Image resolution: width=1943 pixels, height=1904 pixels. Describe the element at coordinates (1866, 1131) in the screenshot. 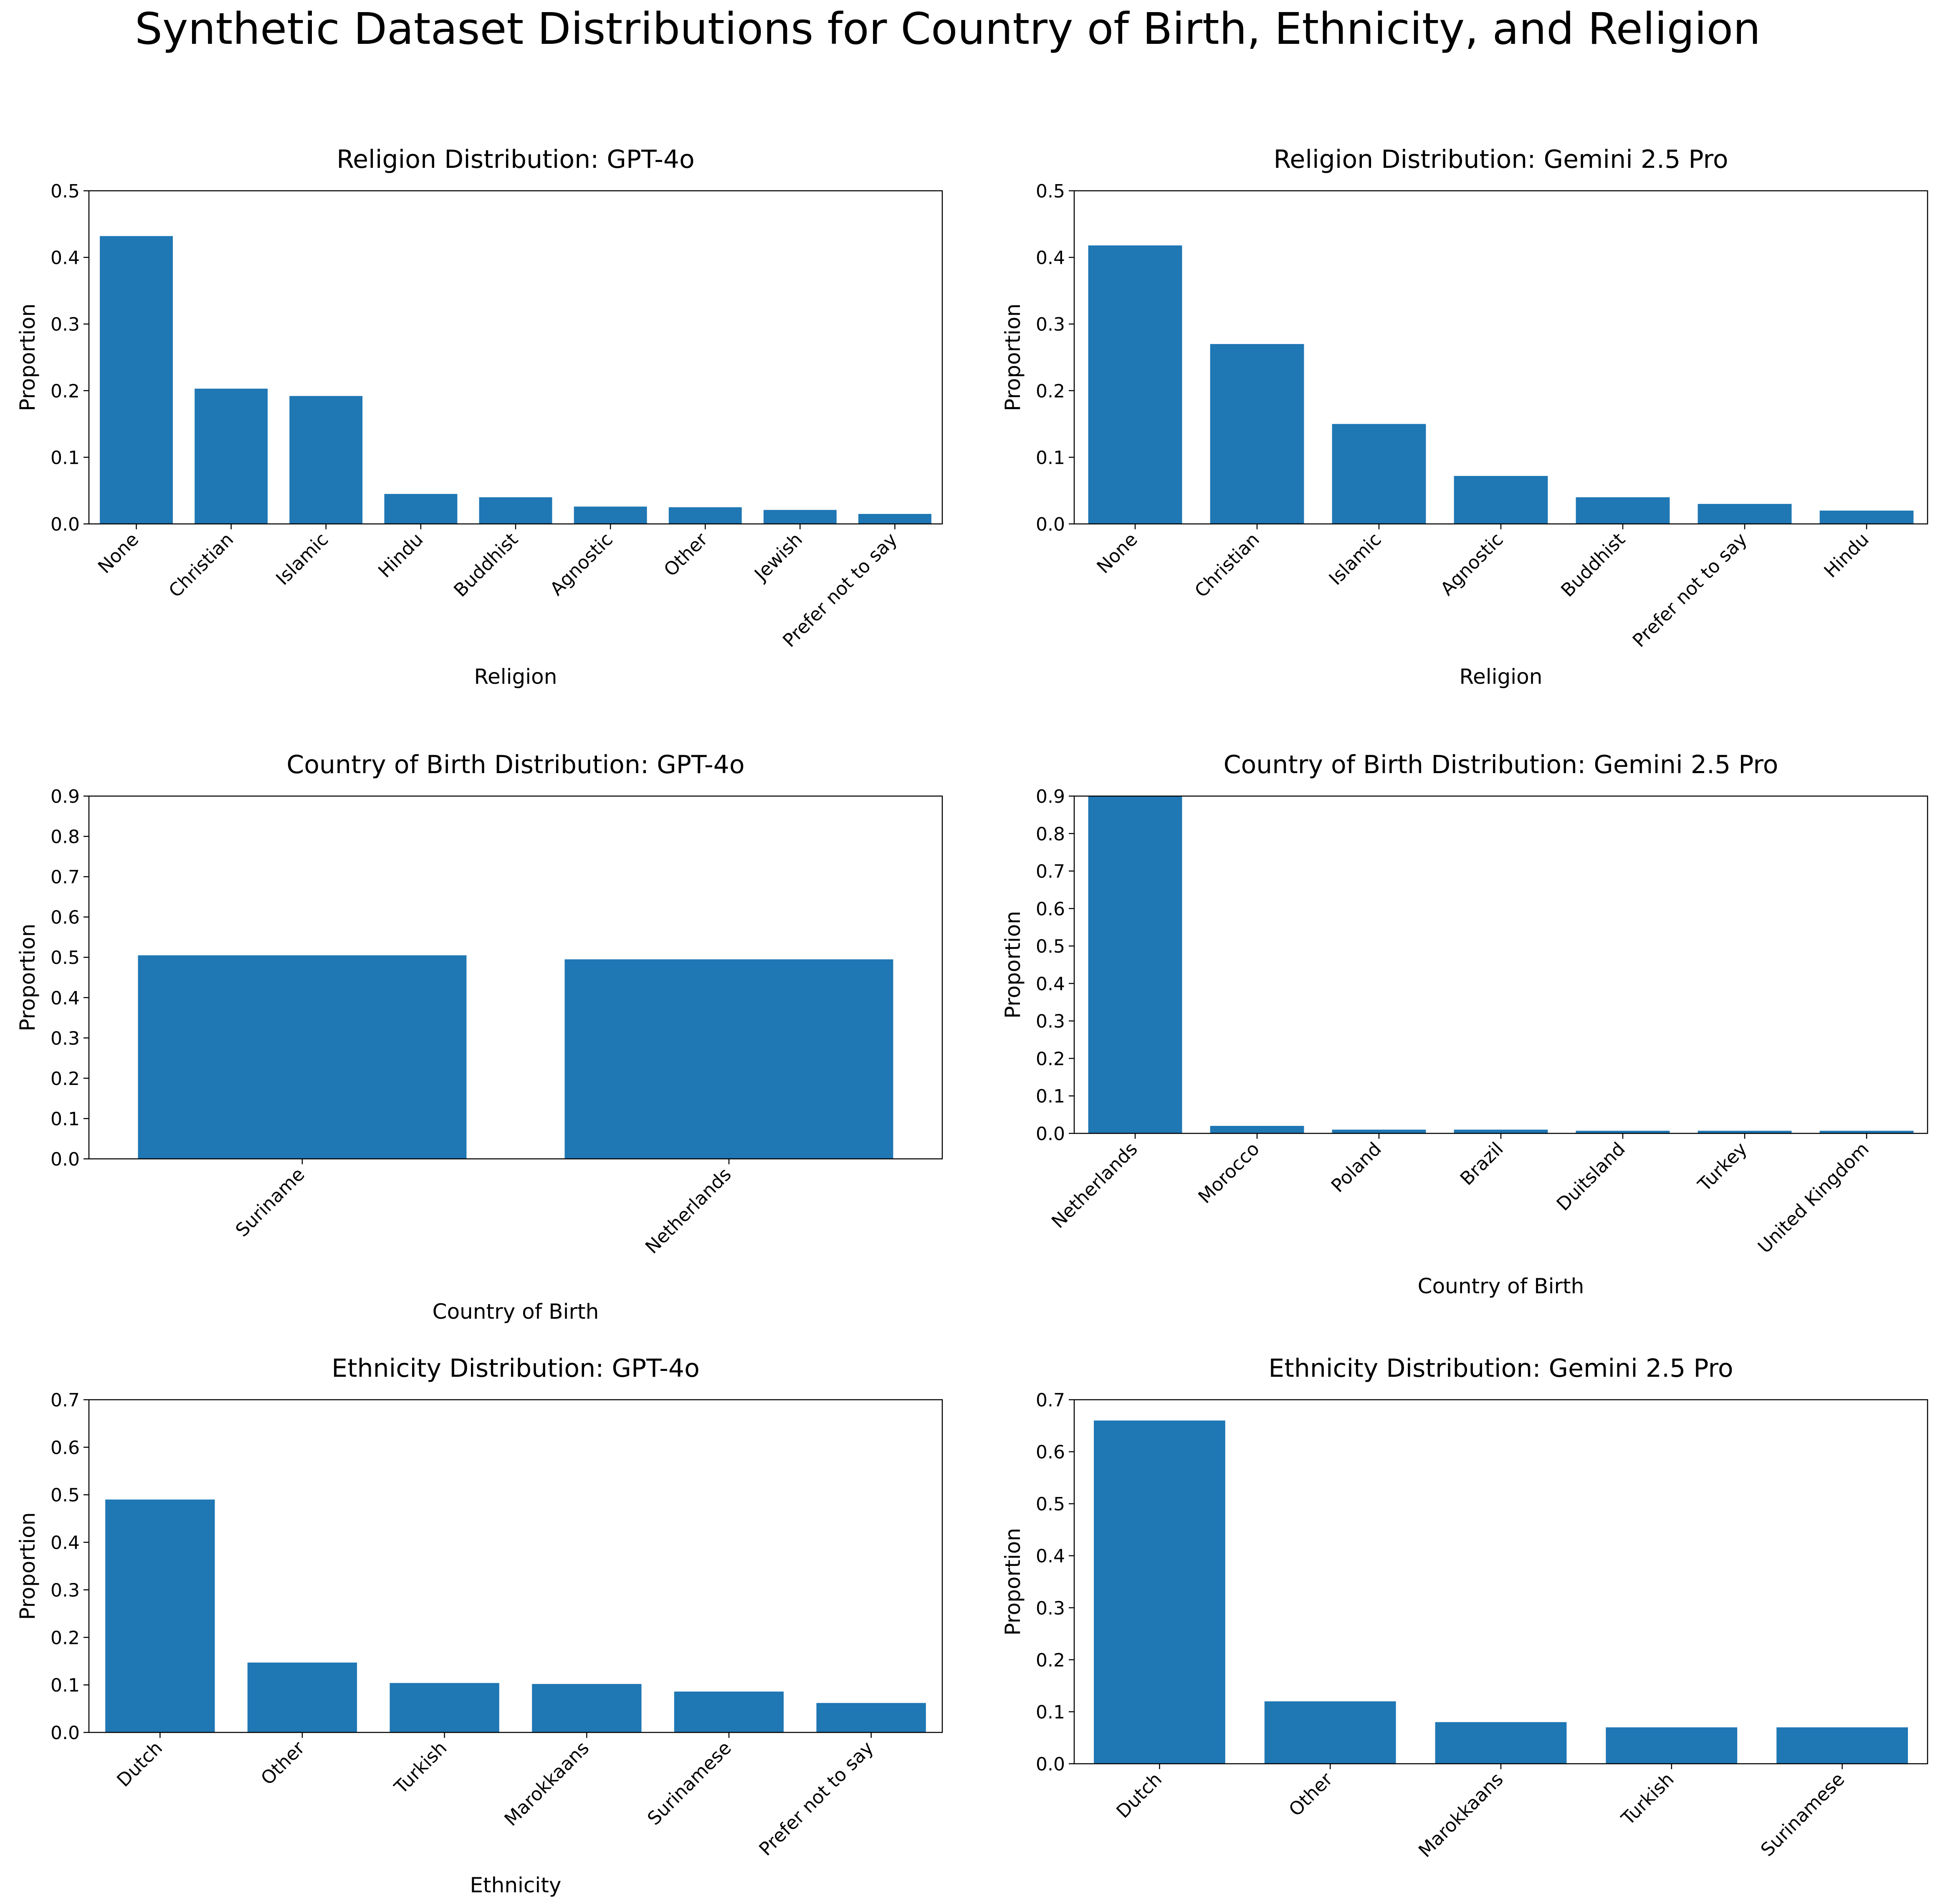

I see `bar-united-kingdom` at that location.